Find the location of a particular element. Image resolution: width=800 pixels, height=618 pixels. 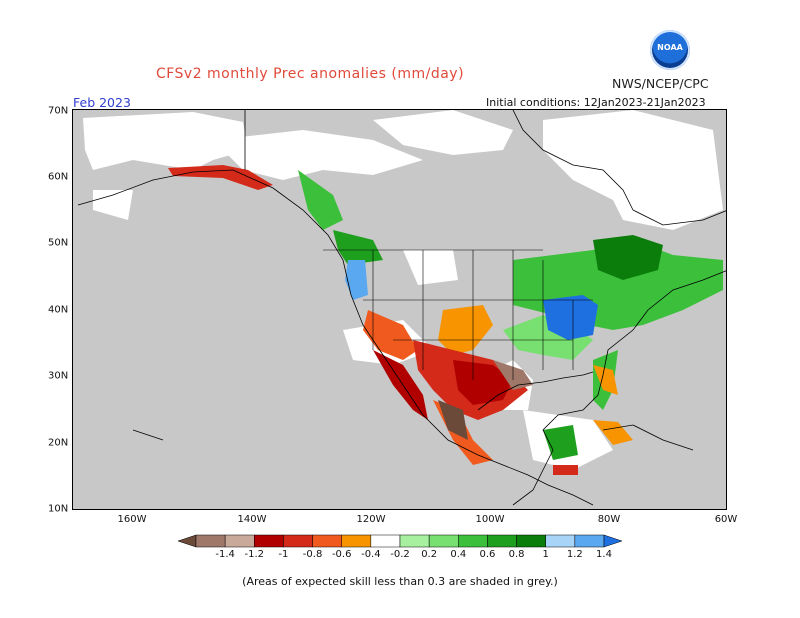

colorbar-label: 1.4 is located at coordinates (604, 554).